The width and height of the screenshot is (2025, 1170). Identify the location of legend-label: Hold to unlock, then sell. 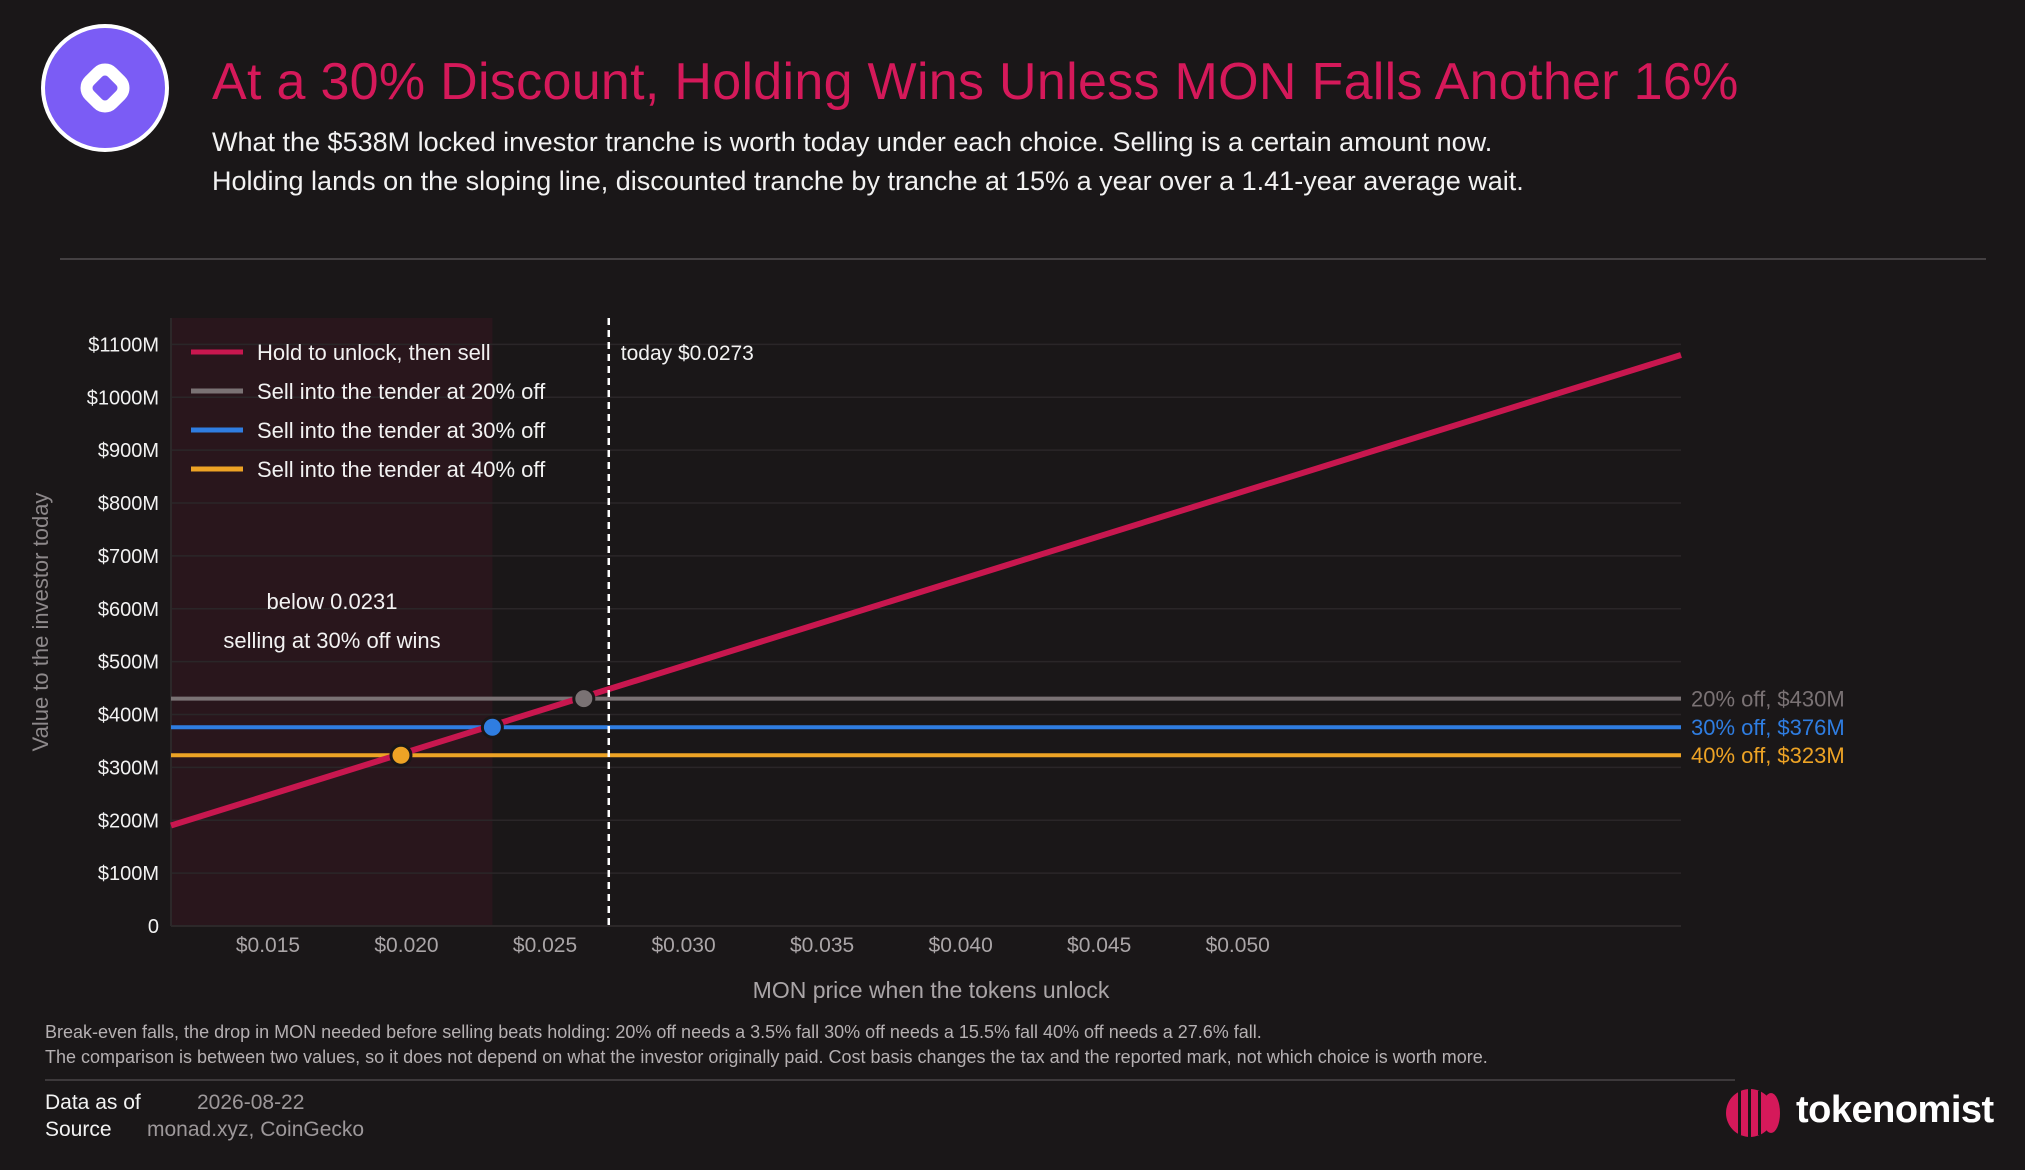
(374, 352).